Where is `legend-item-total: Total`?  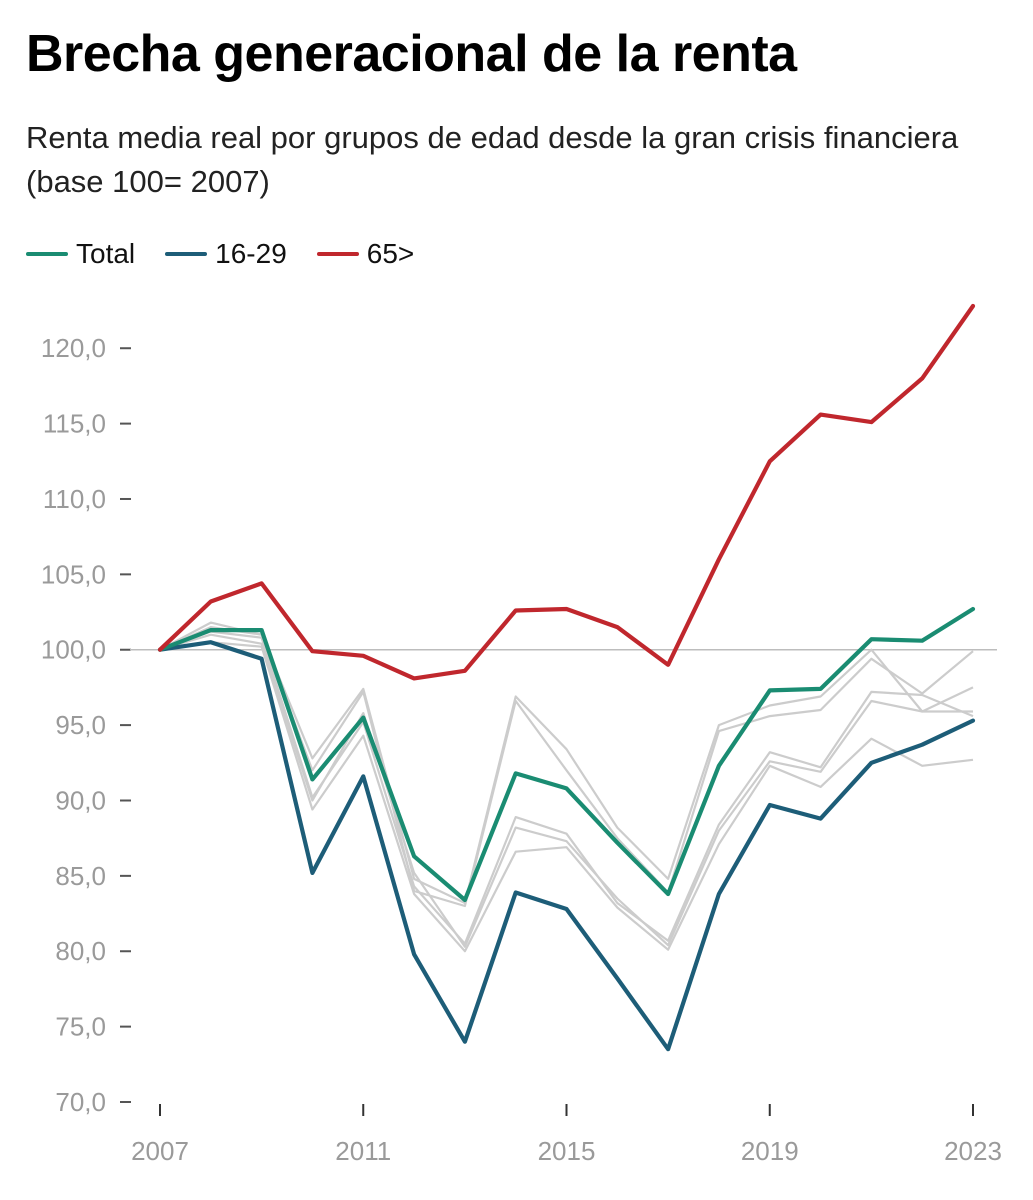 legend-item-total: Total is located at coordinates (80, 254).